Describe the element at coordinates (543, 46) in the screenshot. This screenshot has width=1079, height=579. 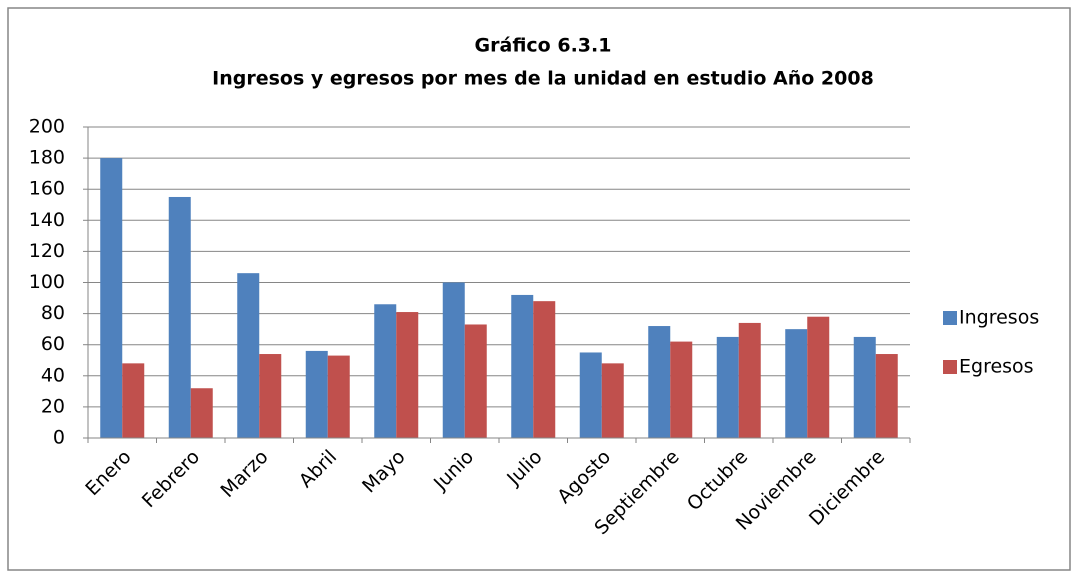
I see `chart-title: Gráfico 6.3.1` at that location.